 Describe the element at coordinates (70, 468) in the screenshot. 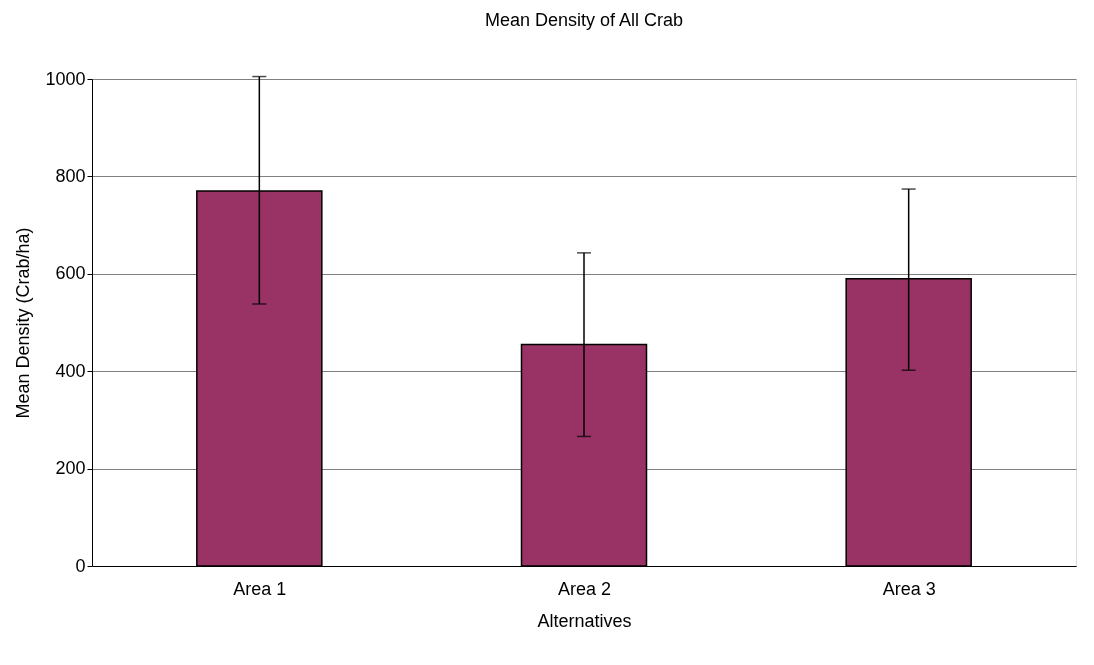

I see `y-tick-label: 200` at that location.